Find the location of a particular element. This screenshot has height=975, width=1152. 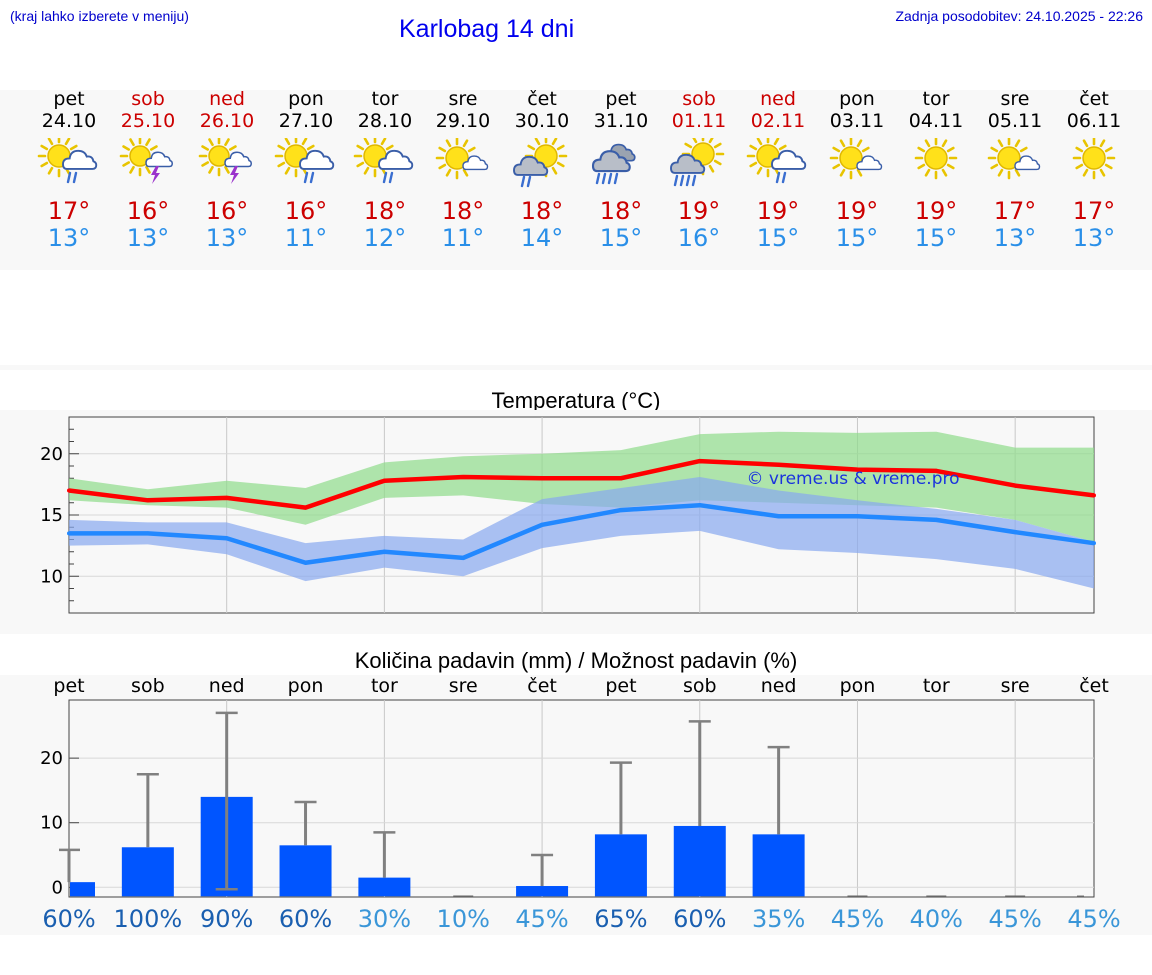

day-card: pon 03.11 19° 15° is located at coordinates (857, 170).